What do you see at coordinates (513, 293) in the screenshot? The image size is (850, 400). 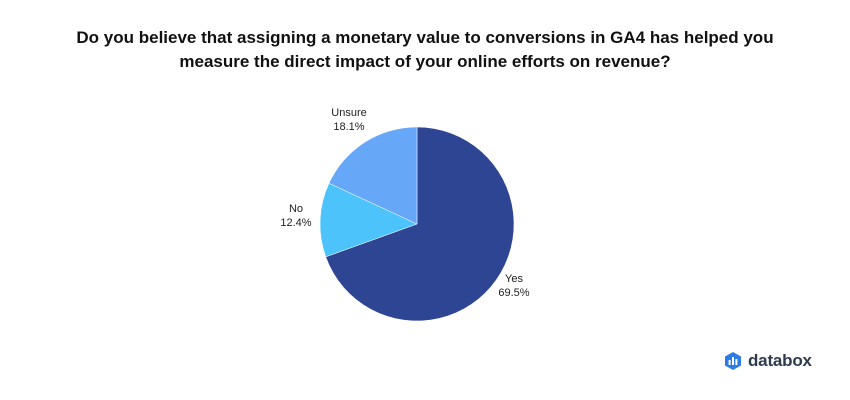 I see `slice-value-yes: 69.5%` at bounding box center [513, 293].